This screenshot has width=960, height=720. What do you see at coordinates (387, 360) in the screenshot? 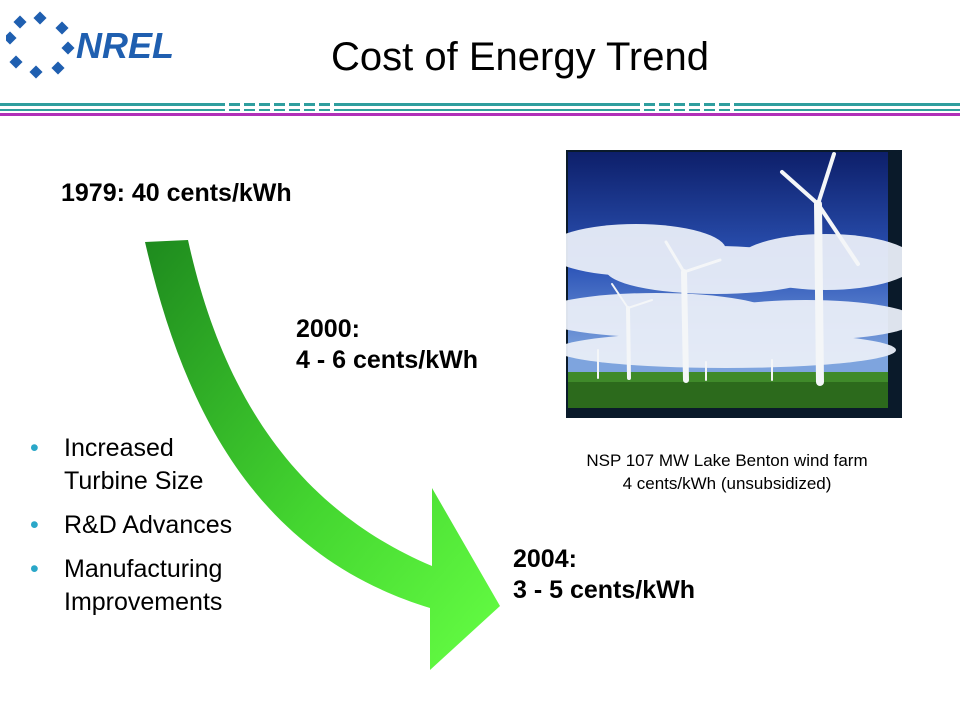
I see `label-2000-cost: 4 - 6 cents/kWh` at bounding box center [387, 360].